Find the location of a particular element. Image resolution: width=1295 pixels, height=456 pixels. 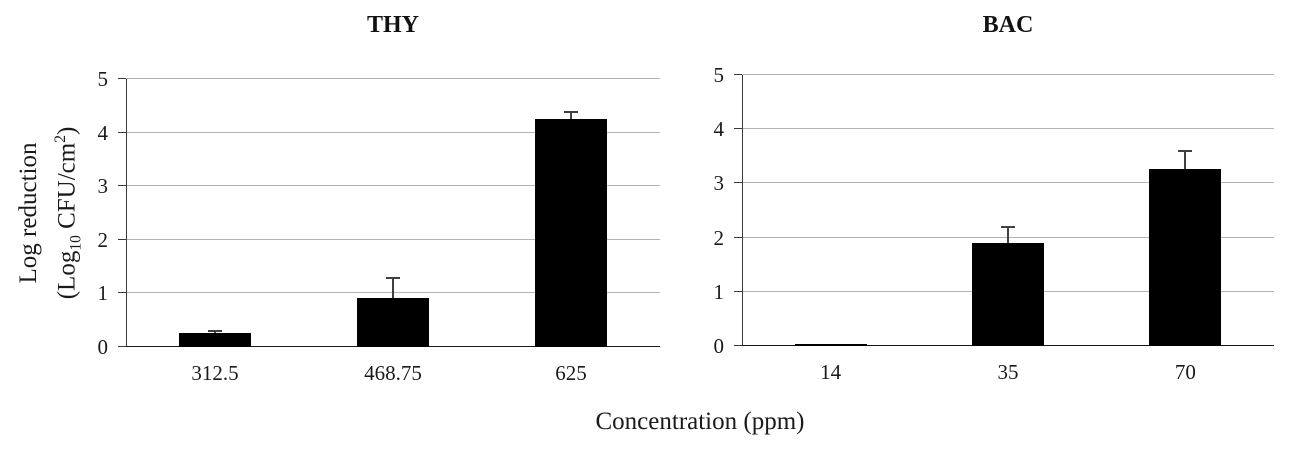

category-label-468.75: 468.75 is located at coordinates (393, 373).